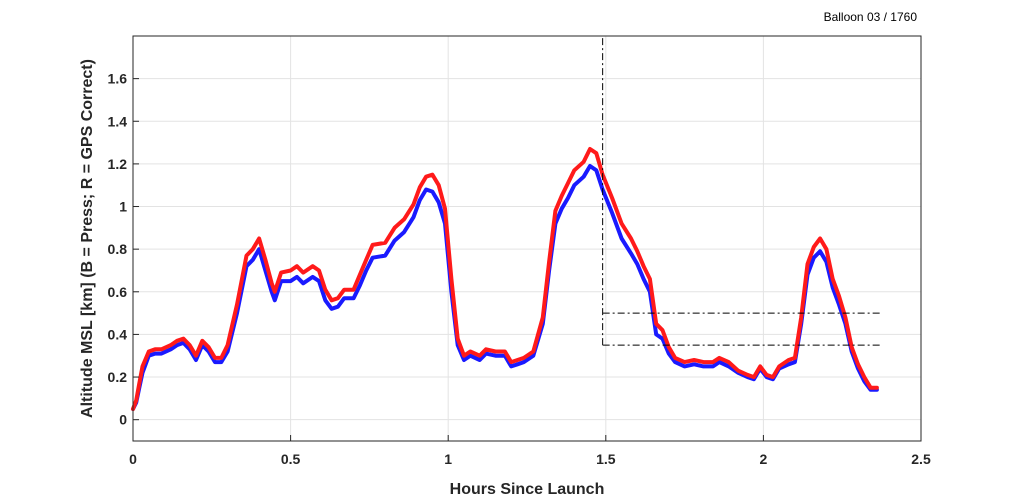 This screenshot has width=1020, height=500. What do you see at coordinates (448, 459) in the screenshot?
I see `x-tick-label: 1` at bounding box center [448, 459].